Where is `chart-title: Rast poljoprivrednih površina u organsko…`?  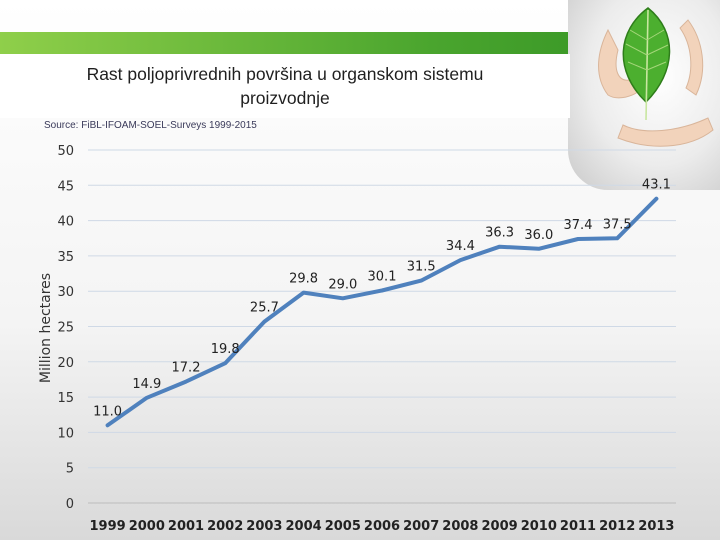
chart-title: Rast poljoprivrednih površina u organsko… is located at coordinates (285, 86).